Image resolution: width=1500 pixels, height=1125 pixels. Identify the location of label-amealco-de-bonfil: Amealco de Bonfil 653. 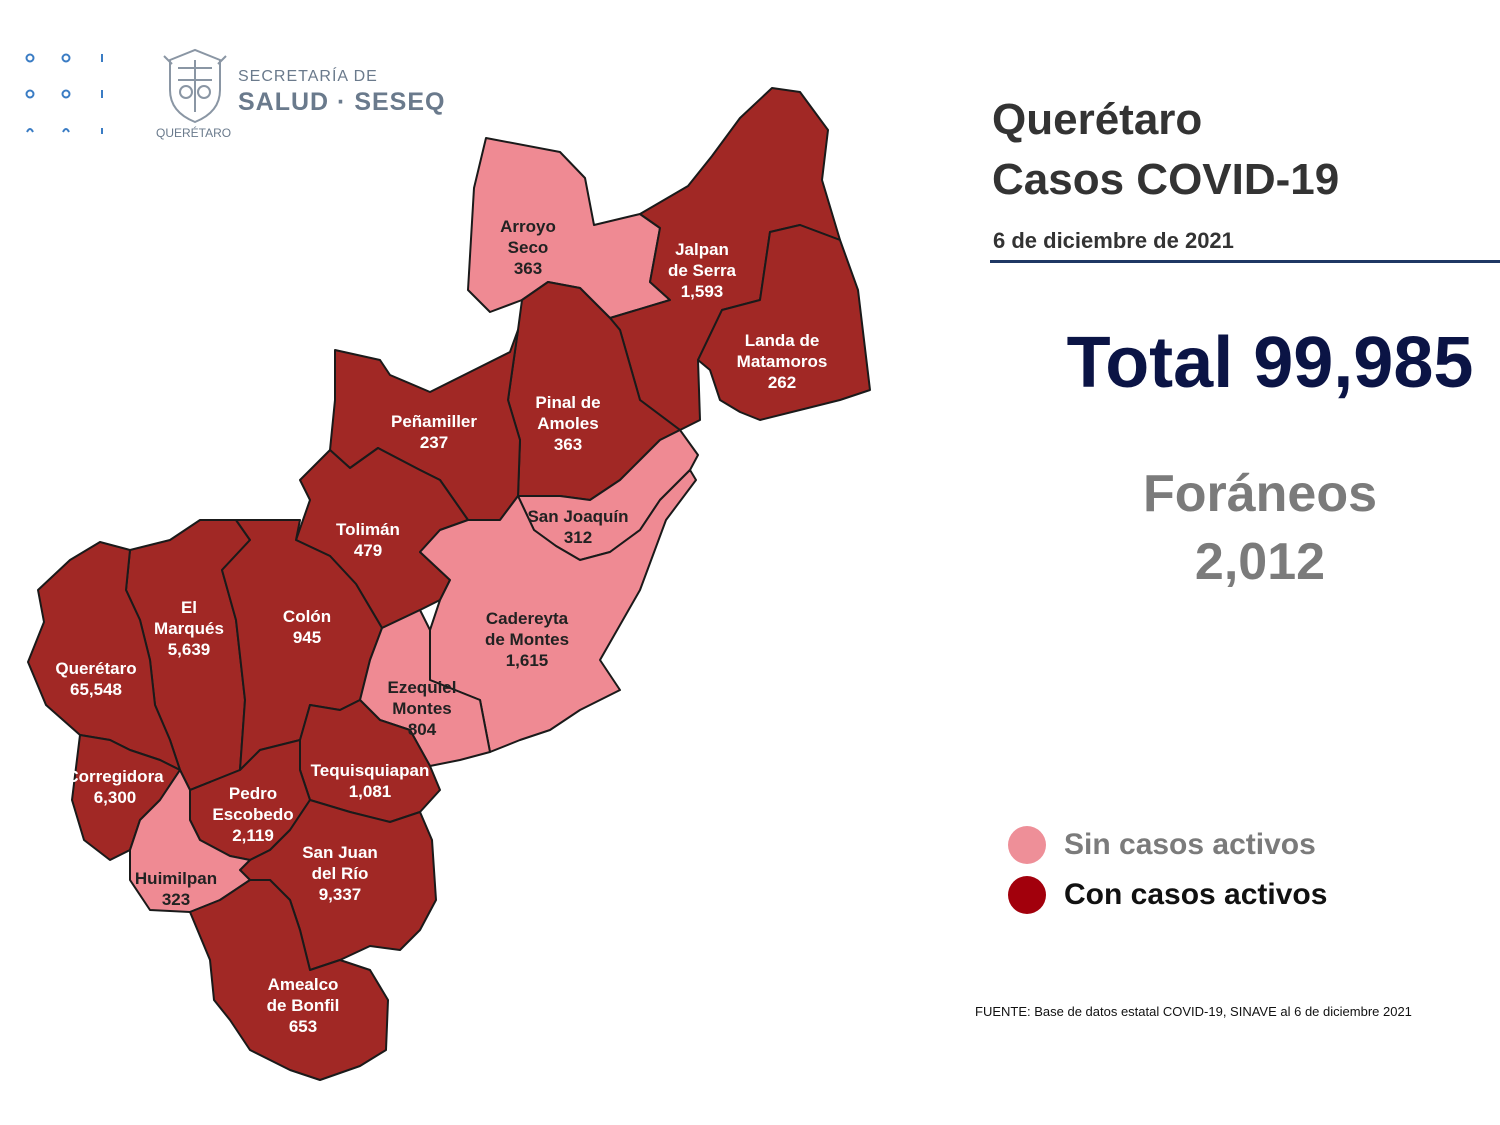
(303, 1005).